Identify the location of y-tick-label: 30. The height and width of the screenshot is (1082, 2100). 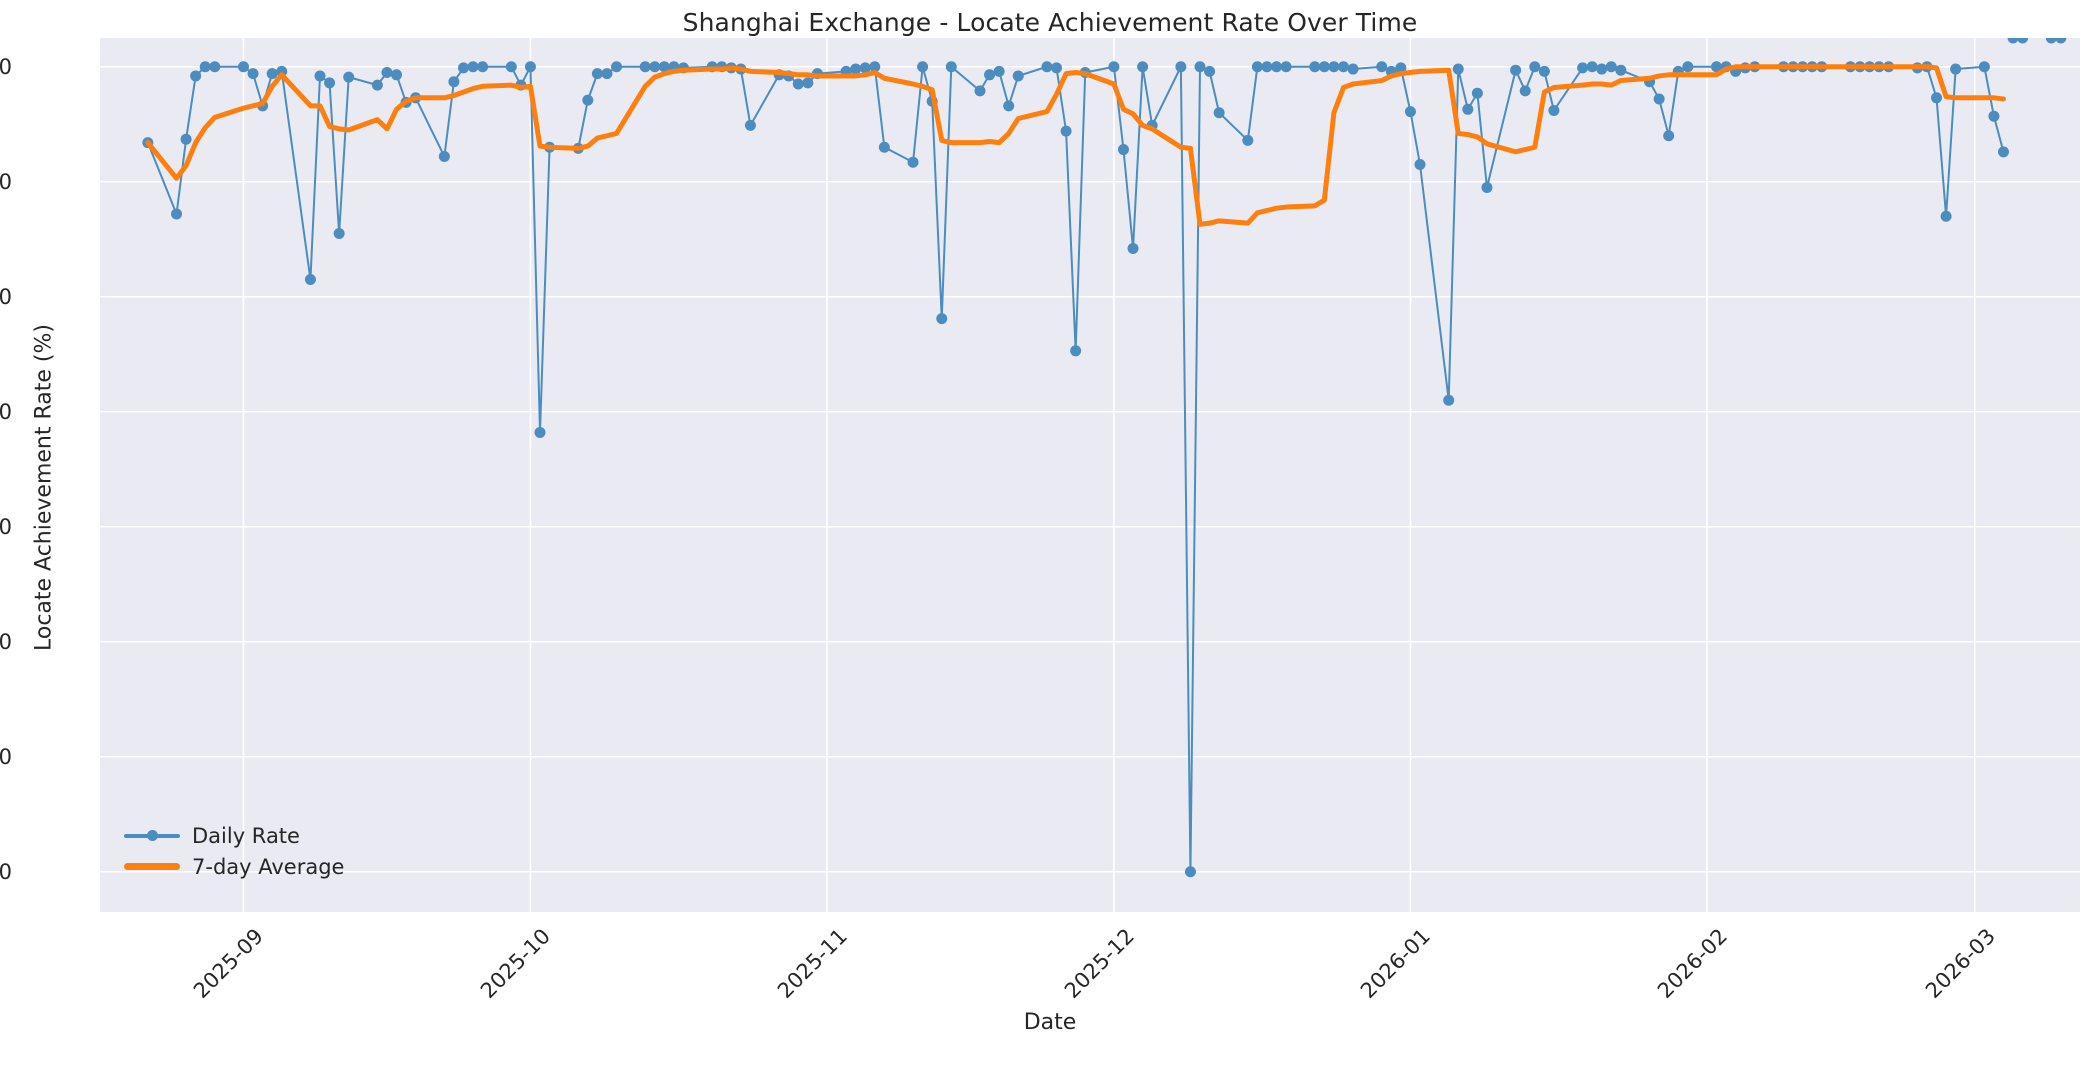
(6, 871).